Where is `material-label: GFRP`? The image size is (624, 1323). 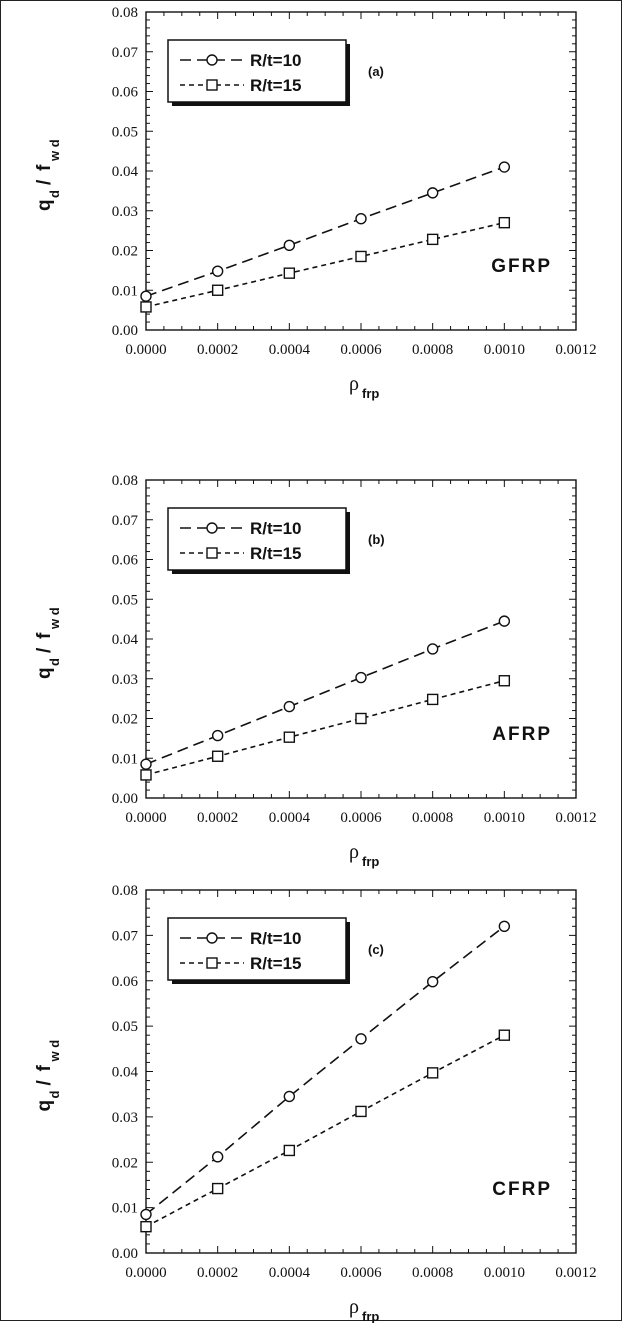 material-label: GFRP is located at coordinates (521, 266).